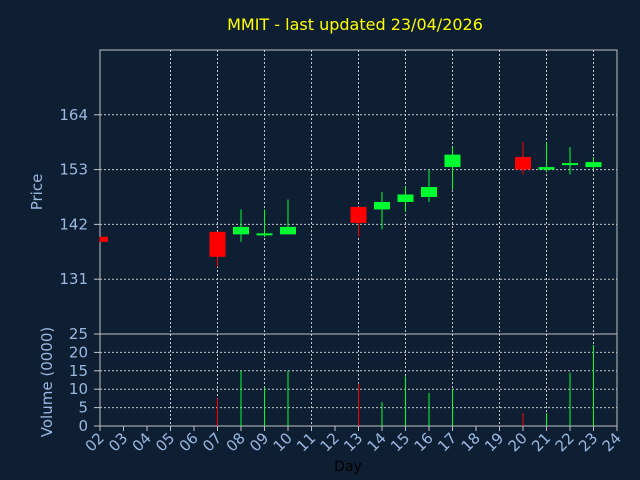  Describe the element at coordinates (471, 442) in the screenshot. I see `x-tick-label: 18` at that location.